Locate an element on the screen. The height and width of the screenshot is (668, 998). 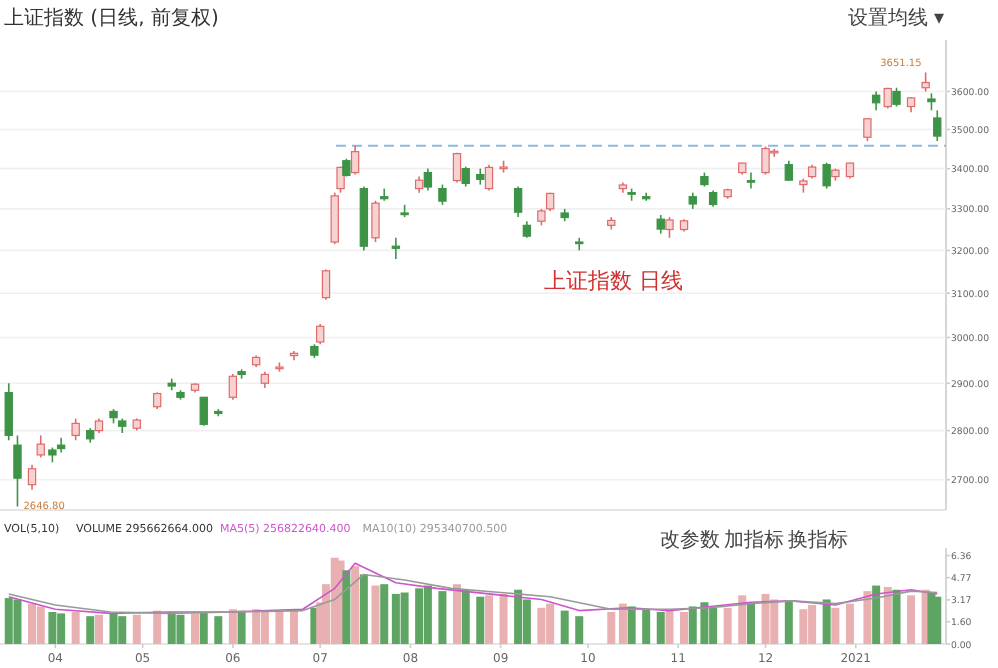
chart-title: 上证指数 (日线, 前复权) is located at coordinates (111, 18).